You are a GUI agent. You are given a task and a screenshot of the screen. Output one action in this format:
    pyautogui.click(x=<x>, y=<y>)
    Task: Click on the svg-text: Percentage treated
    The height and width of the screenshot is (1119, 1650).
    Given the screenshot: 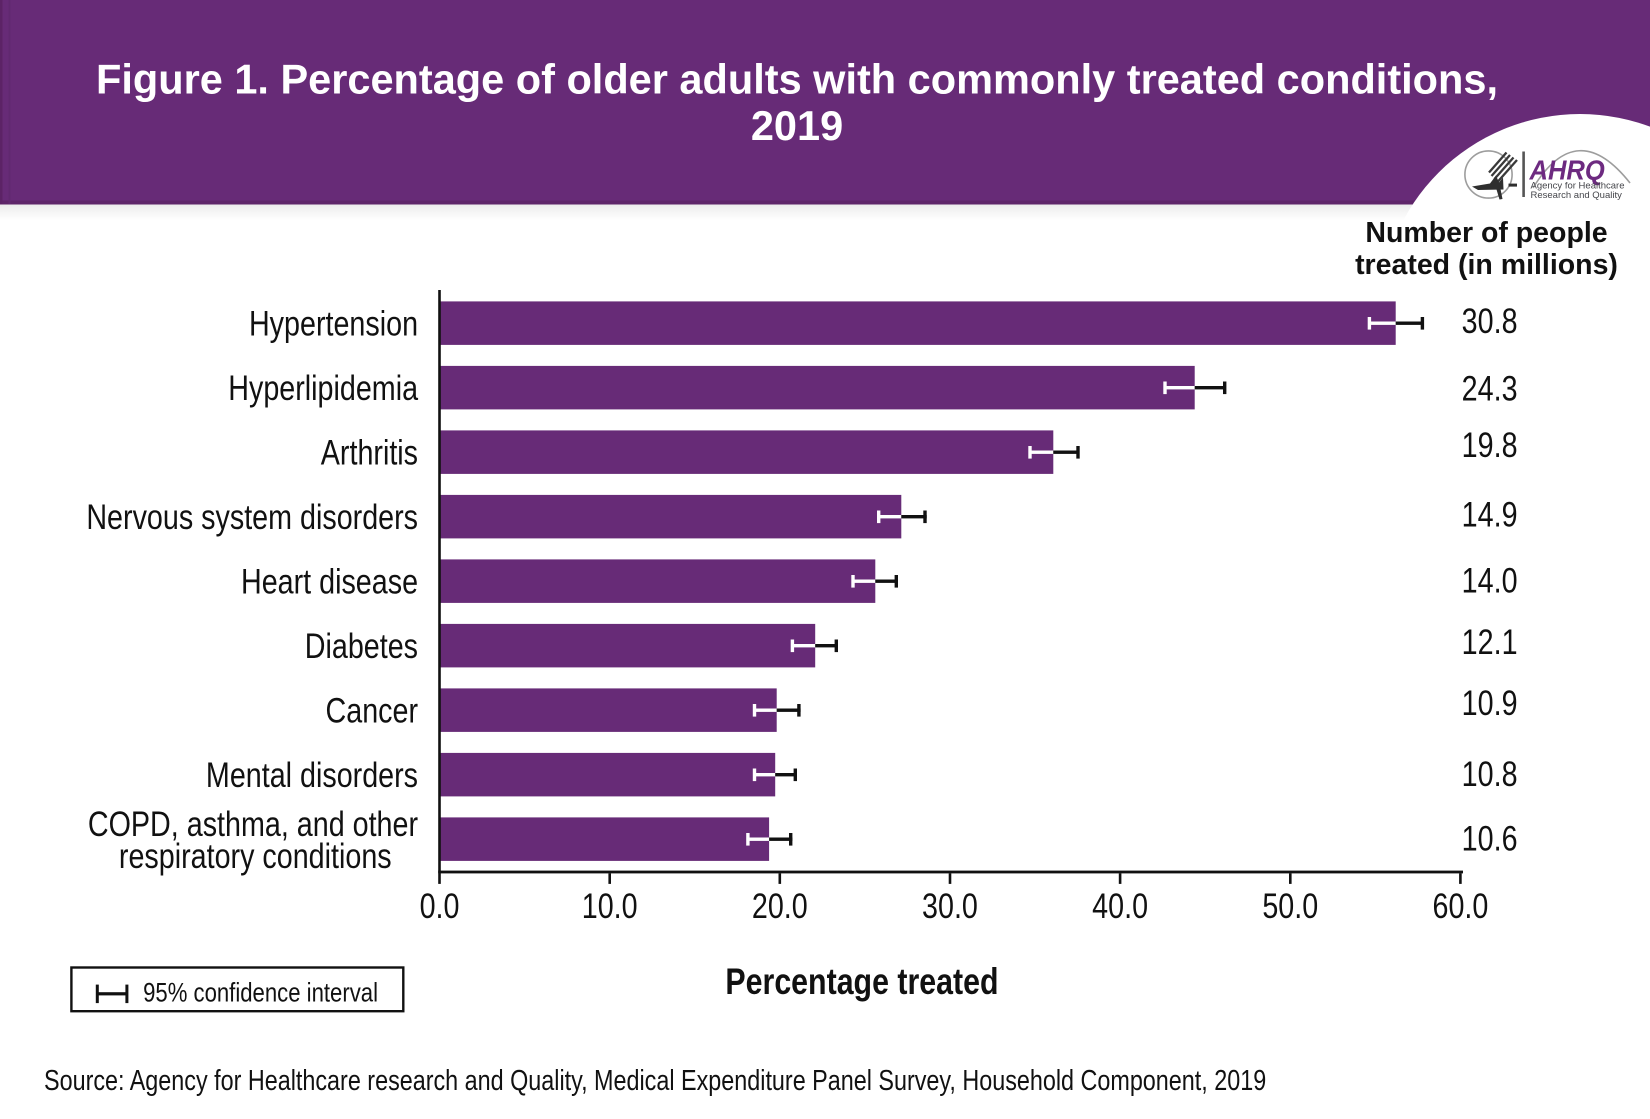 What is the action you would take?
    pyautogui.click(x=861, y=982)
    